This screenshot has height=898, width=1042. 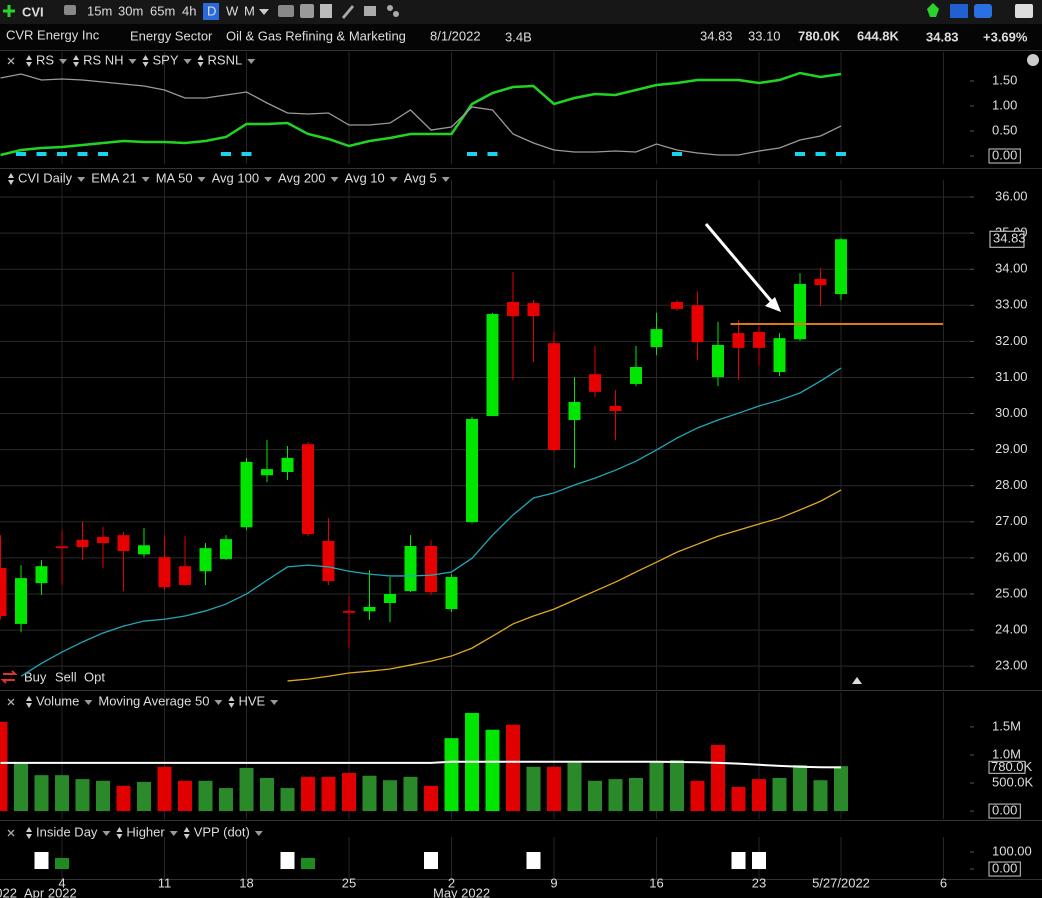 I want to click on trade-button: Opt, so click(x=94, y=676).